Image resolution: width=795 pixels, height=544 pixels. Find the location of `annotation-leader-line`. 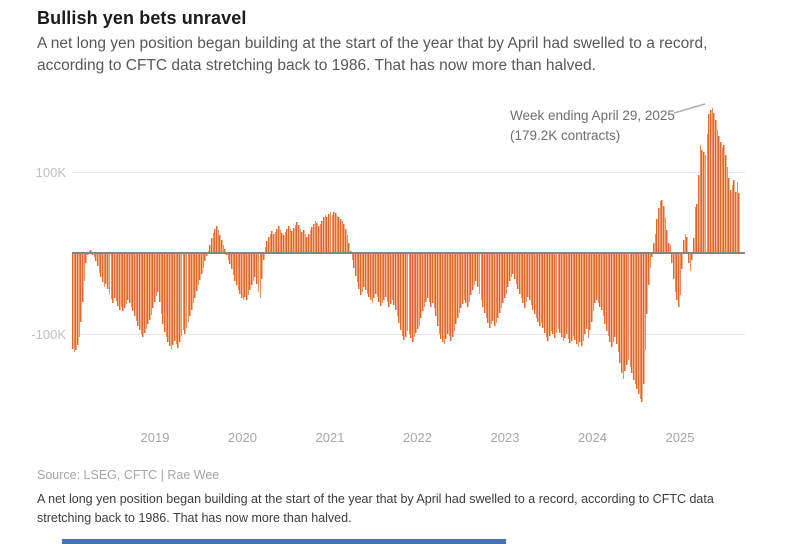

annotation-leader-line is located at coordinates (689, 108).